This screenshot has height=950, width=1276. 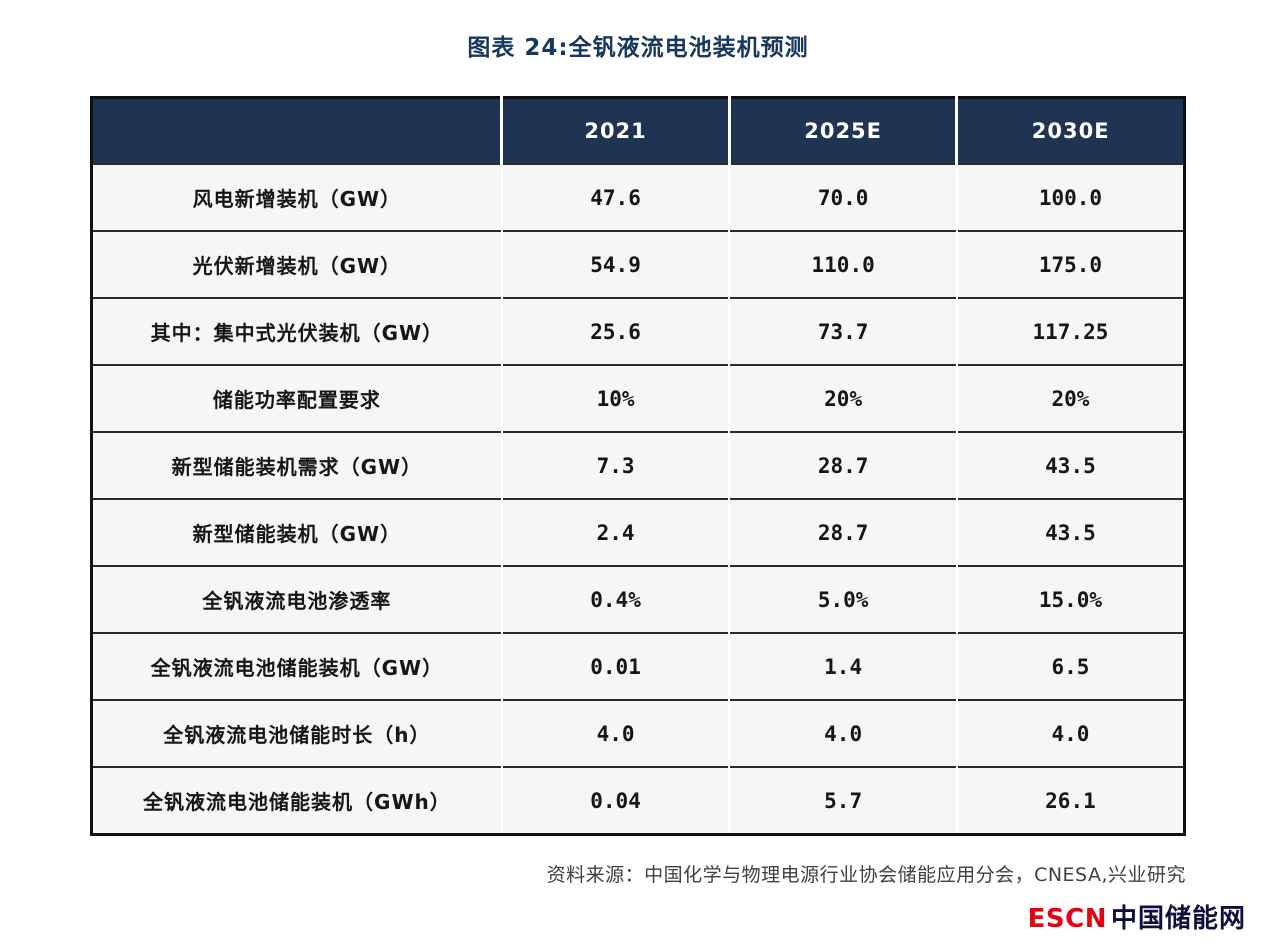 I want to click on table-row: 新型储能装机（GW） 2.4 28.7 43.5, so click(x=638, y=532).